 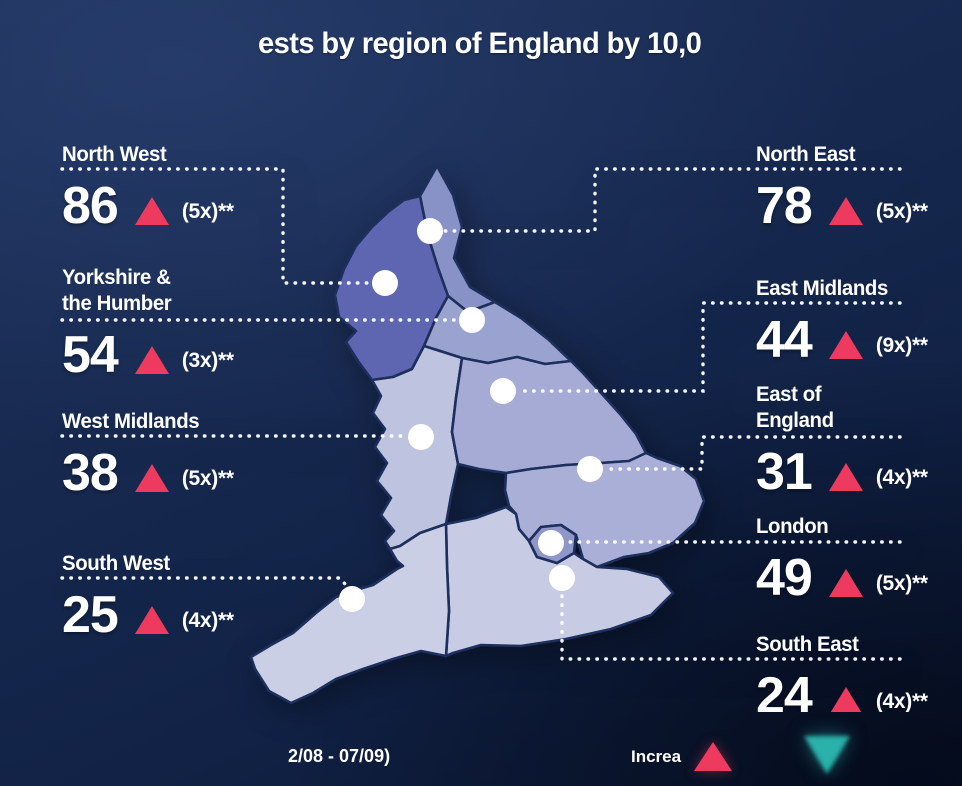 What do you see at coordinates (562, 578) in the screenshot?
I see `marker-south-east` at bounding box center [562, 578].